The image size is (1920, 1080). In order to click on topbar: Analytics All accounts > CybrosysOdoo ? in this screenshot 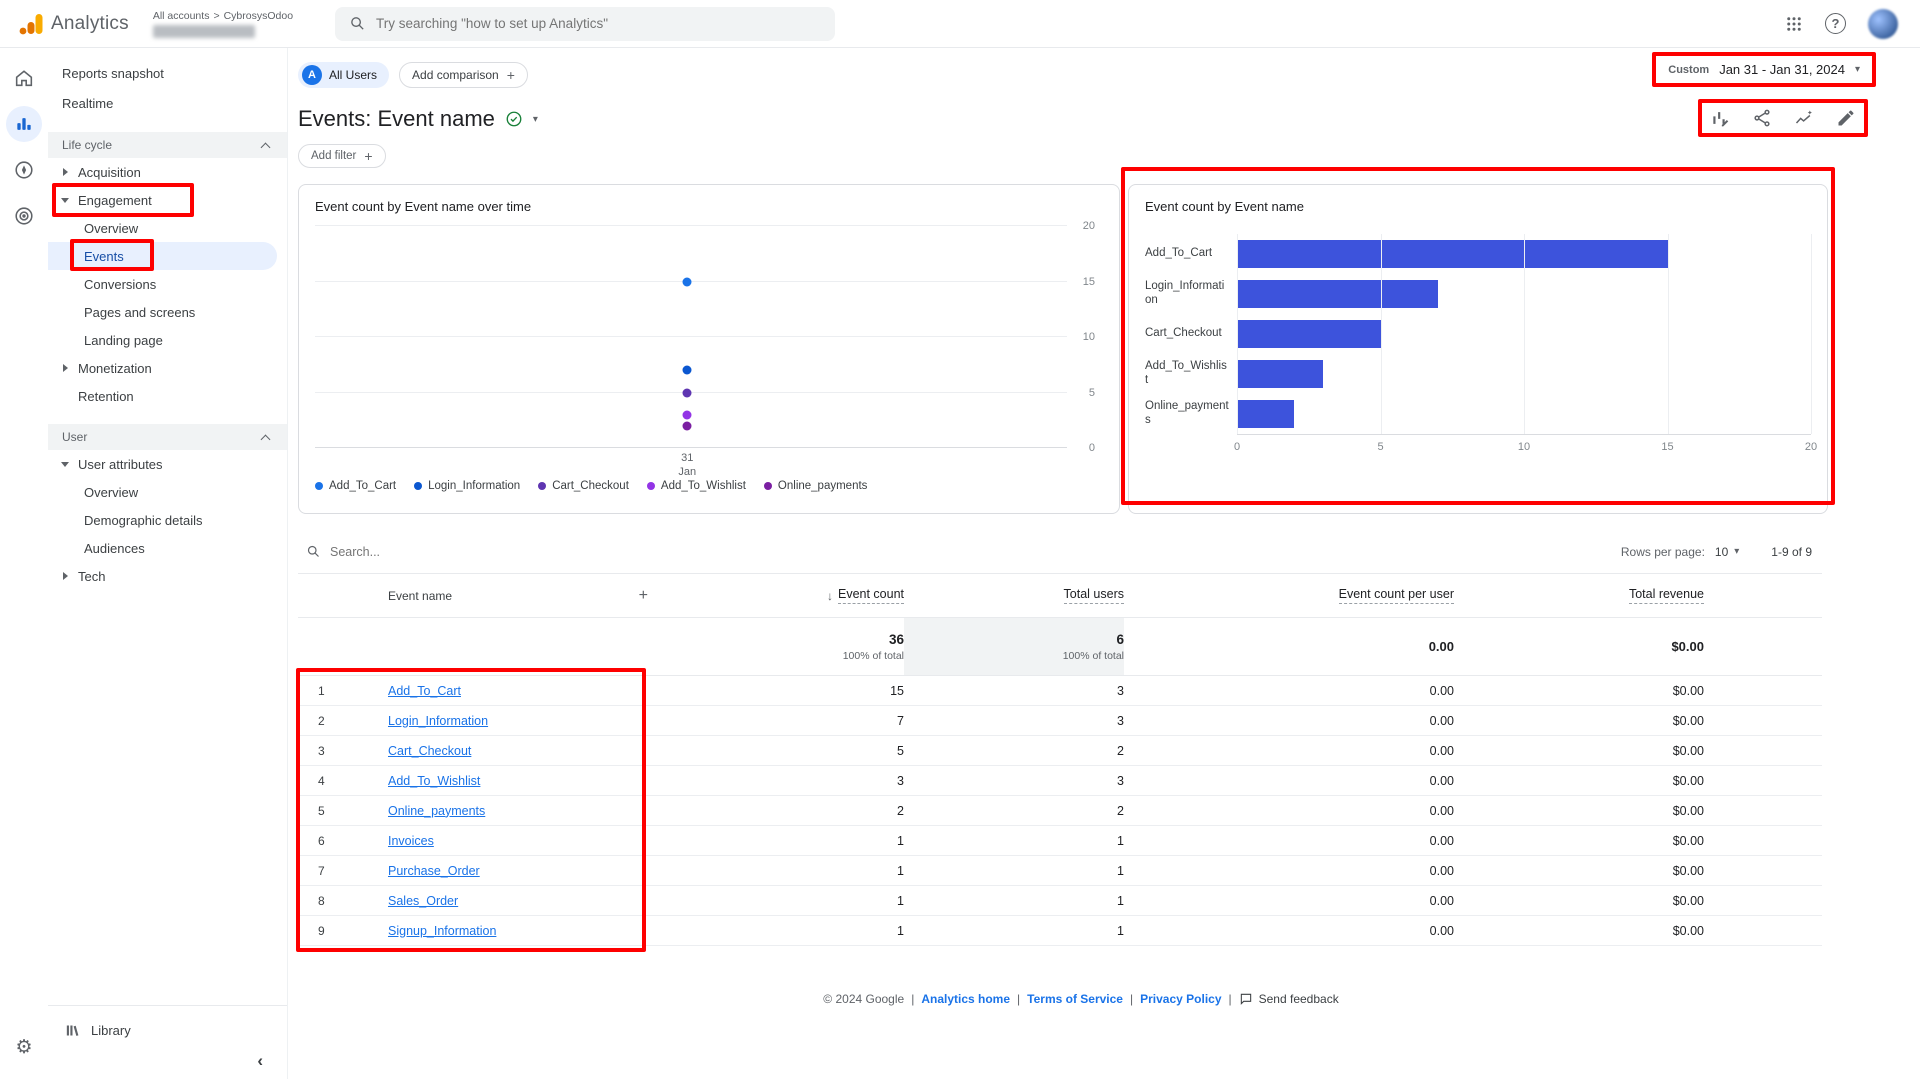, I will do `click(960, 24)`.